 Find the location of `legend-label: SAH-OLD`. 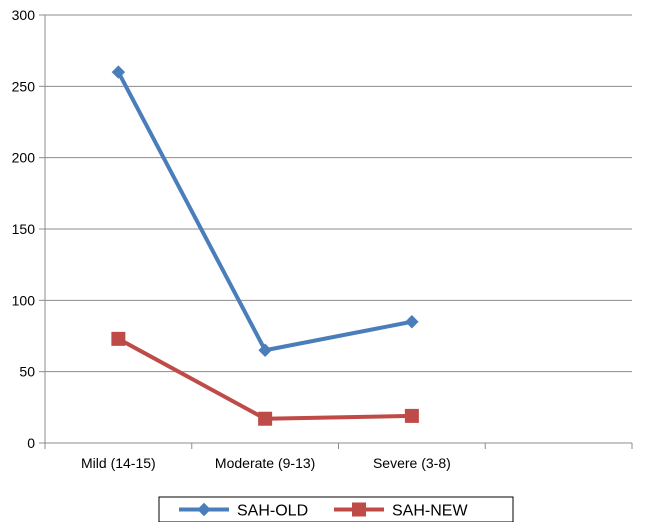

legend-label: SAH-OLD is located at coordinates (272, 511).